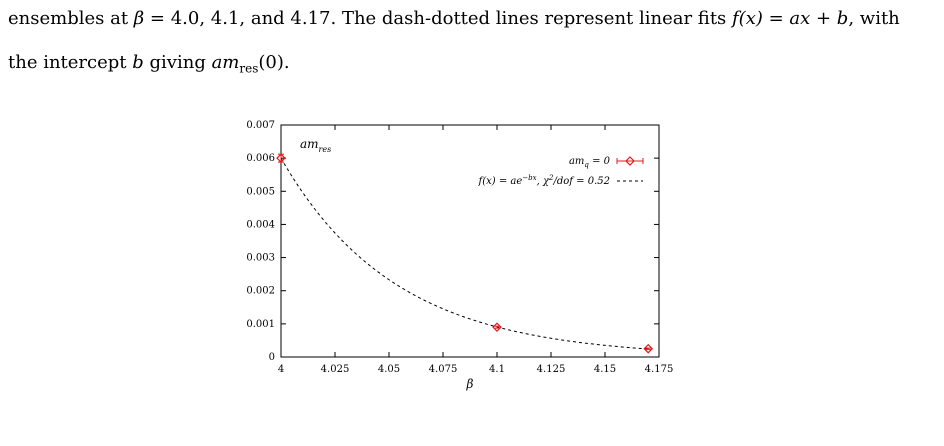 This screenshot has height=446, width=944. What do you see at coordinates (260, 125) in the screenshot?
I see `y-tick-label: 0.007` at bounding box center [260, 125].